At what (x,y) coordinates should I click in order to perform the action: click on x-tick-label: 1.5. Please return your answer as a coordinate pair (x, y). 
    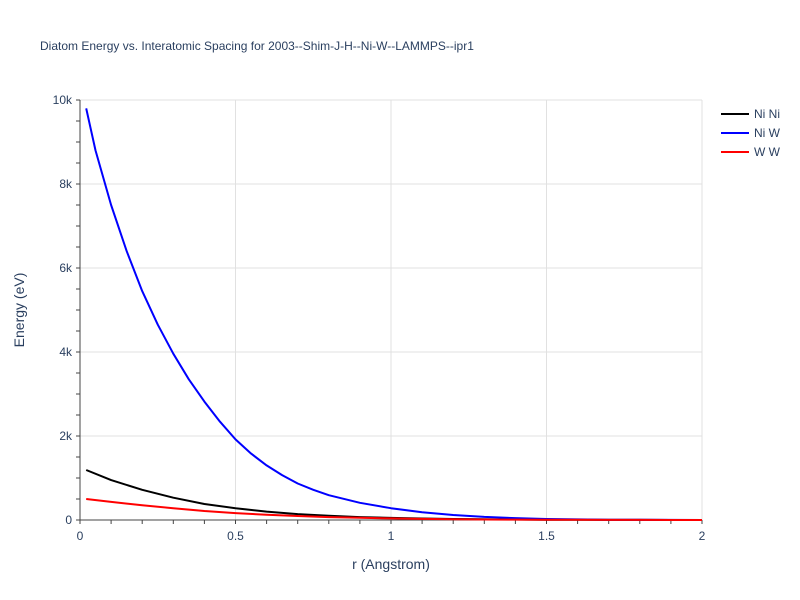
    Looking at the image, I should click on (546, 536).